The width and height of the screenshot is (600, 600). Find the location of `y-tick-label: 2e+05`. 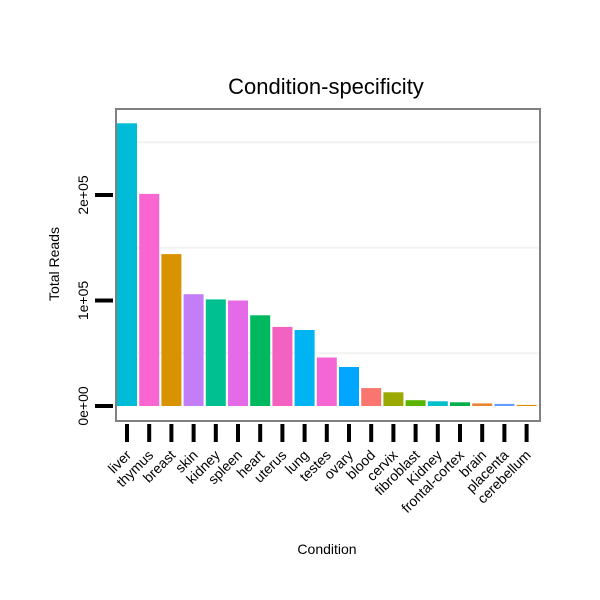

y-tick-label: 2e+05 is located at coordinates (83, 195).